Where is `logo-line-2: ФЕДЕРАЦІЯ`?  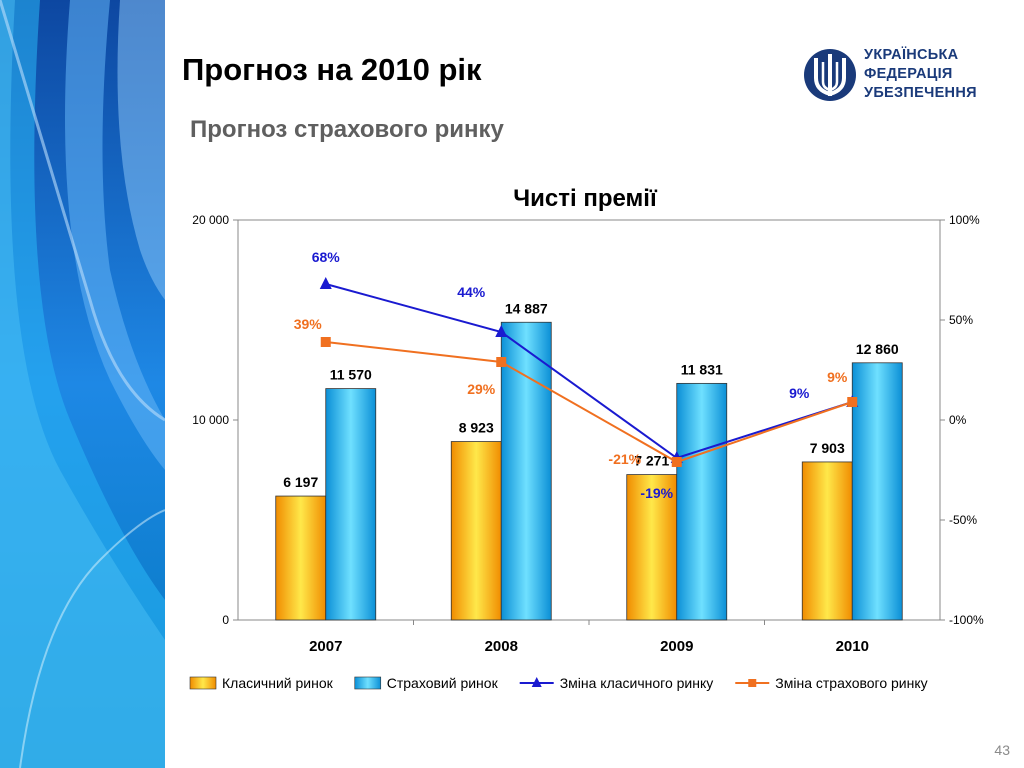
logo-line-2: ФЕДЕРАЦІЯ is located at coordinates (908, 74).